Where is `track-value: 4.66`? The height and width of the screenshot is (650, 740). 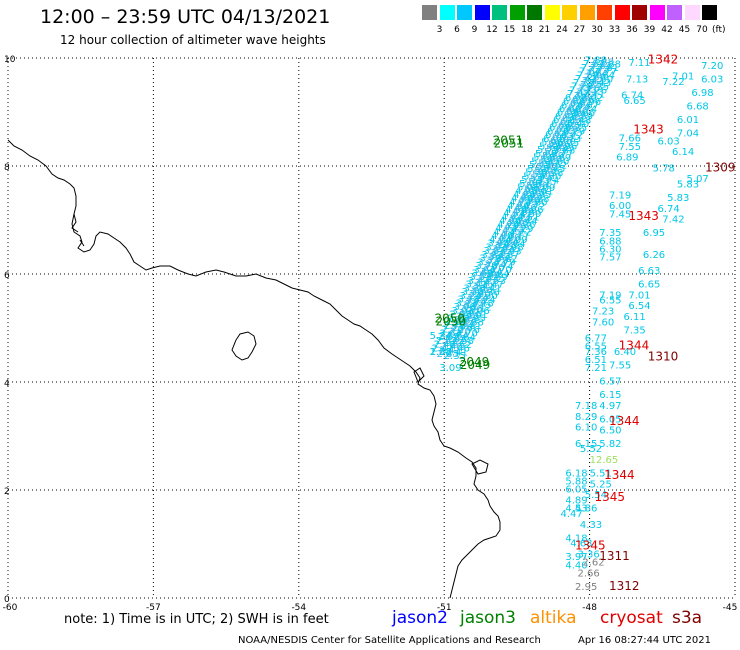 track-value: 4.66 is located at coordinates (525, 208).